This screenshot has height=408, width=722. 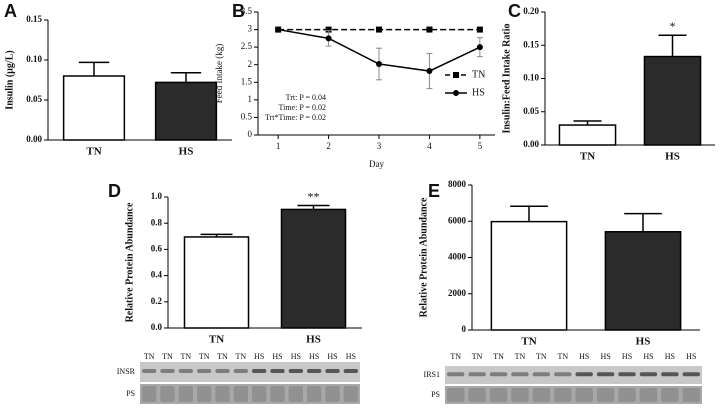 What do you see at coordinates (250, 99) in the screenshot?
I see `y-tick-label: 1` at bounding box center [250, 99].